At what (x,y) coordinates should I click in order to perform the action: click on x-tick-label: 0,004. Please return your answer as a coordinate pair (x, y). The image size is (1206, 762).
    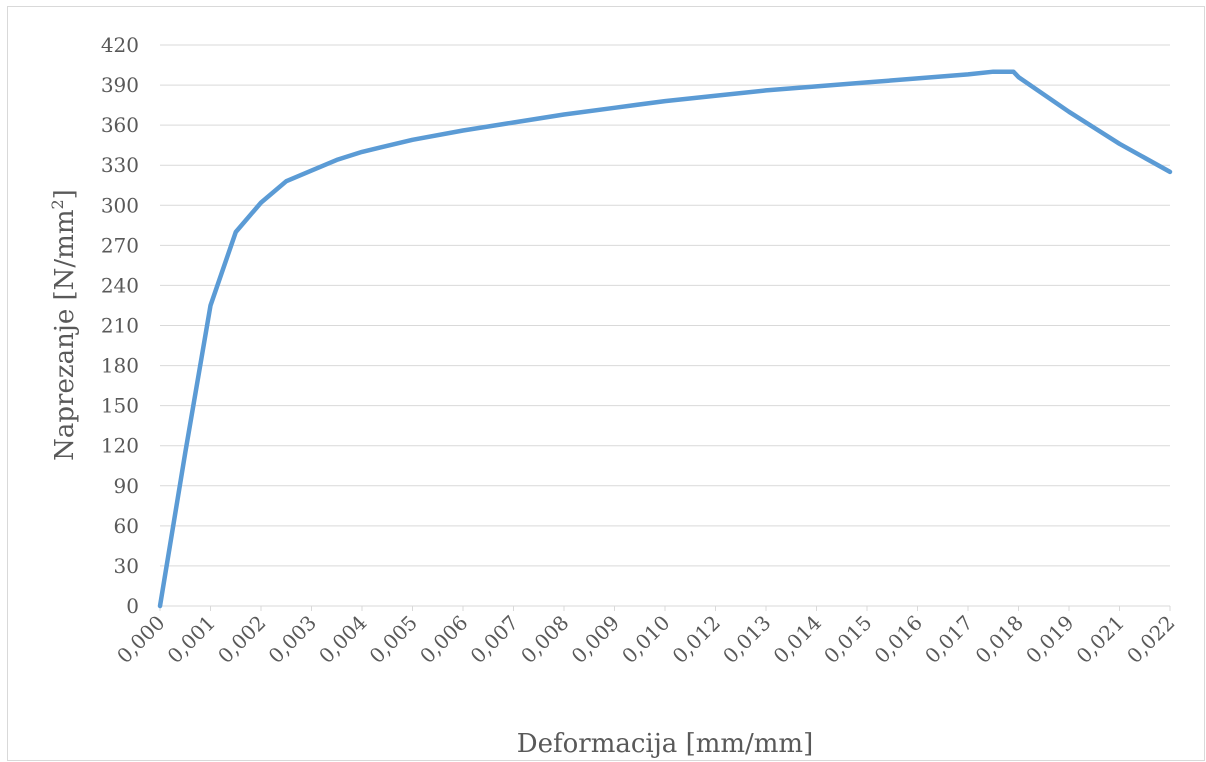
    Looking at the image, I should click on (342, 639).